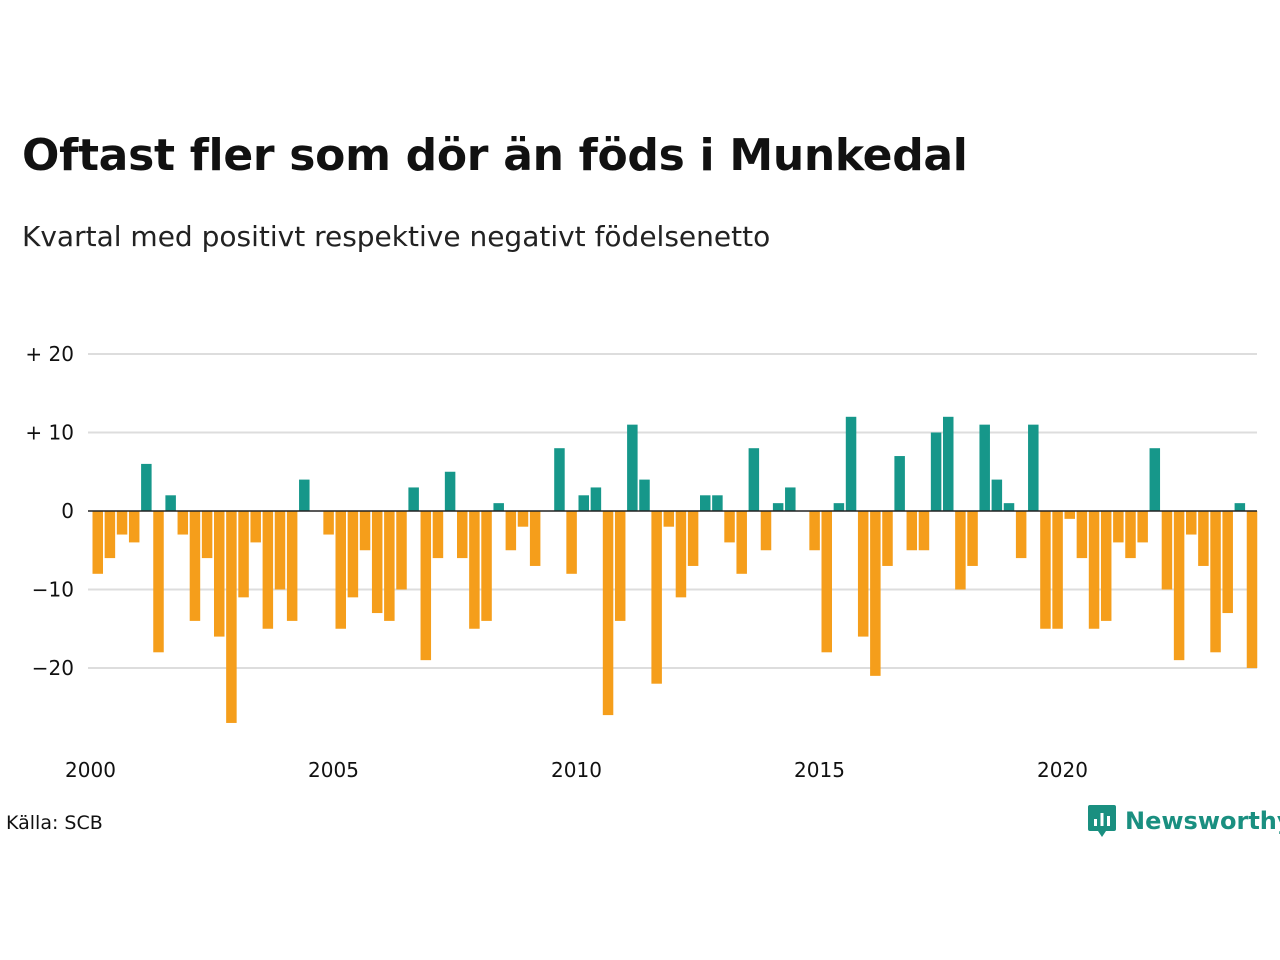  What do you see at coordinates (1102, 821) in the screenshot?
I see `newsworthy-chart-bubble-icon` at bounding box center [1102, 821].